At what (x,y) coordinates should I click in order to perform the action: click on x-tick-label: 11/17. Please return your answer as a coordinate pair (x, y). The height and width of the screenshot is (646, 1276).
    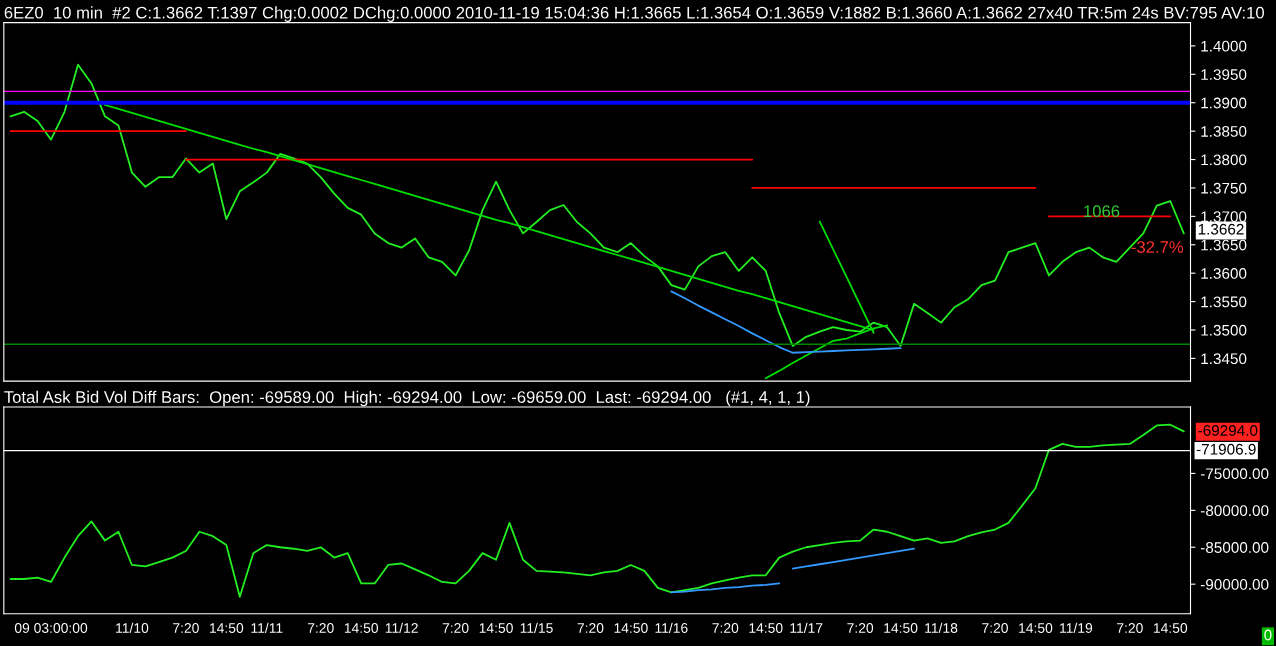
    Looking at the image, I should click on (806, 627).